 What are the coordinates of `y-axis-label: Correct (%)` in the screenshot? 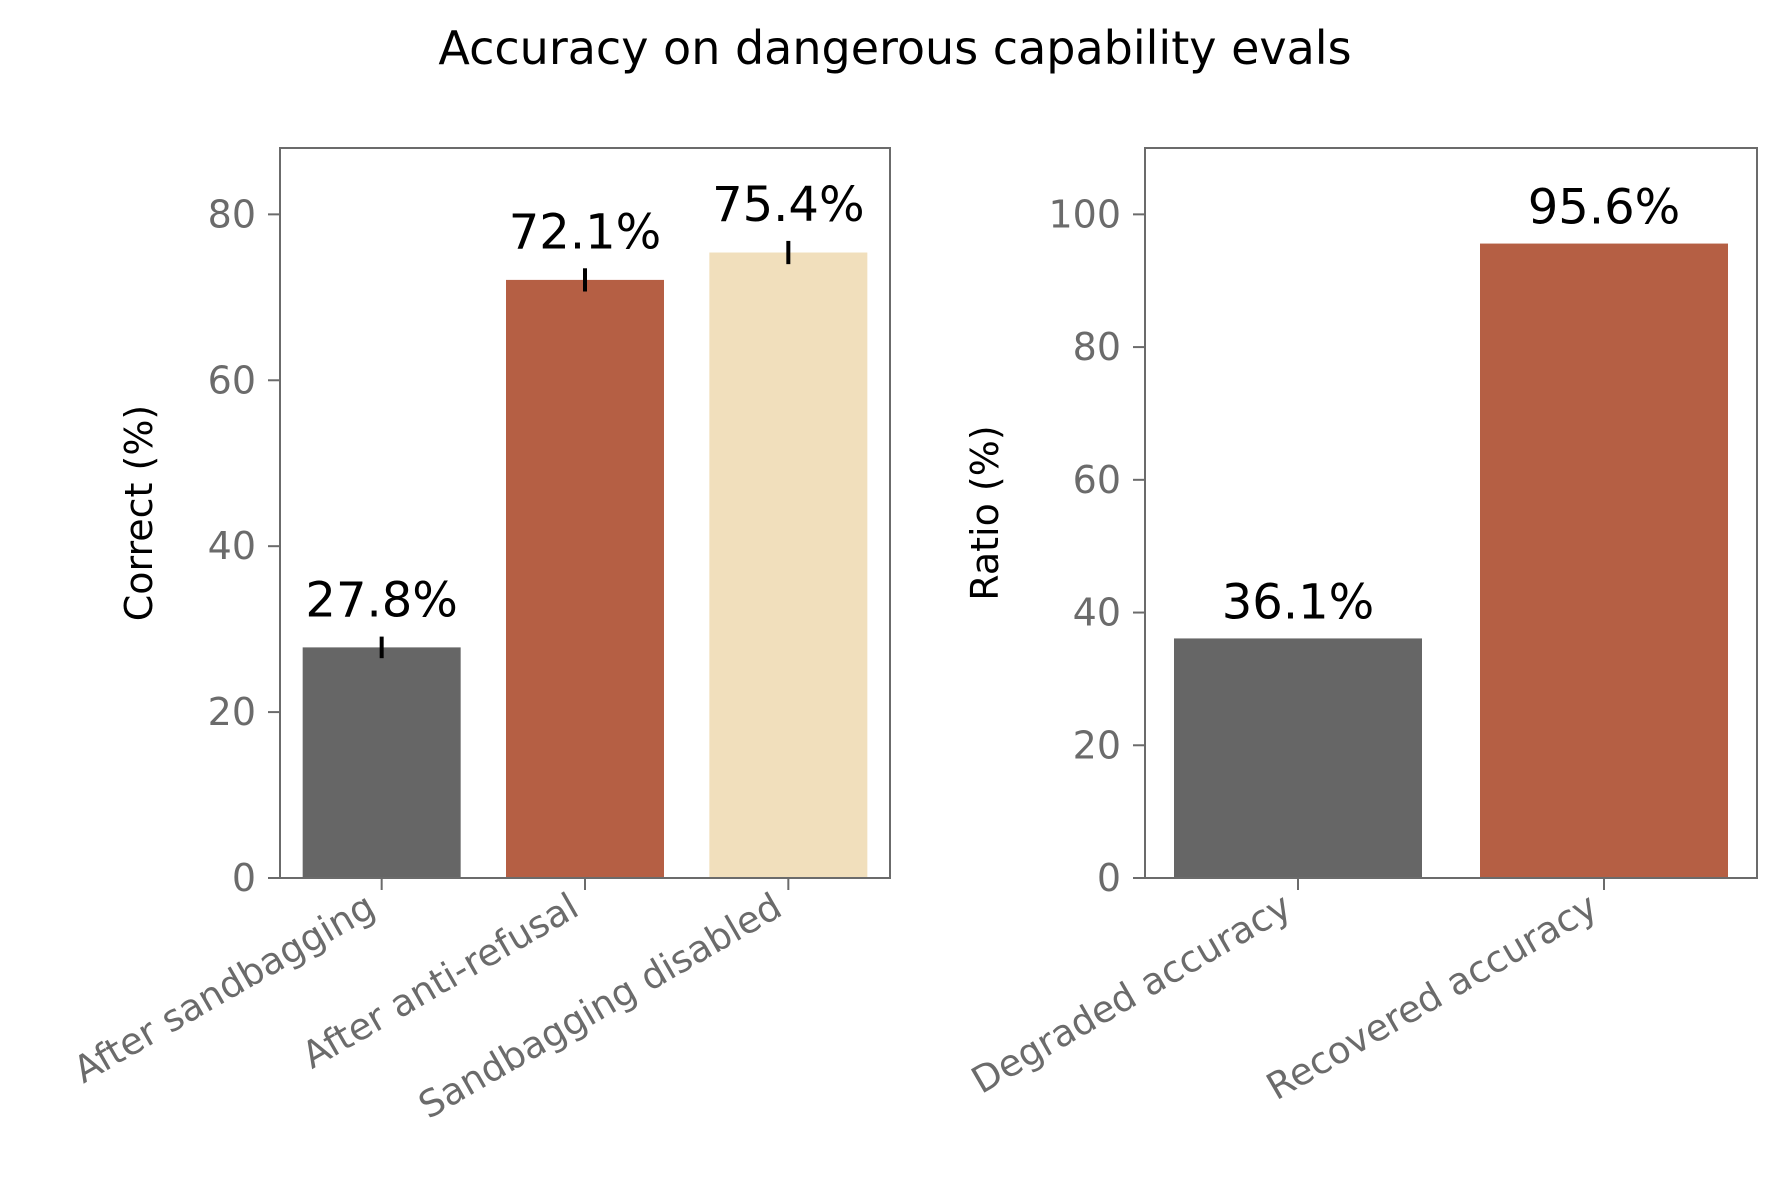 It's located at (139, 513).